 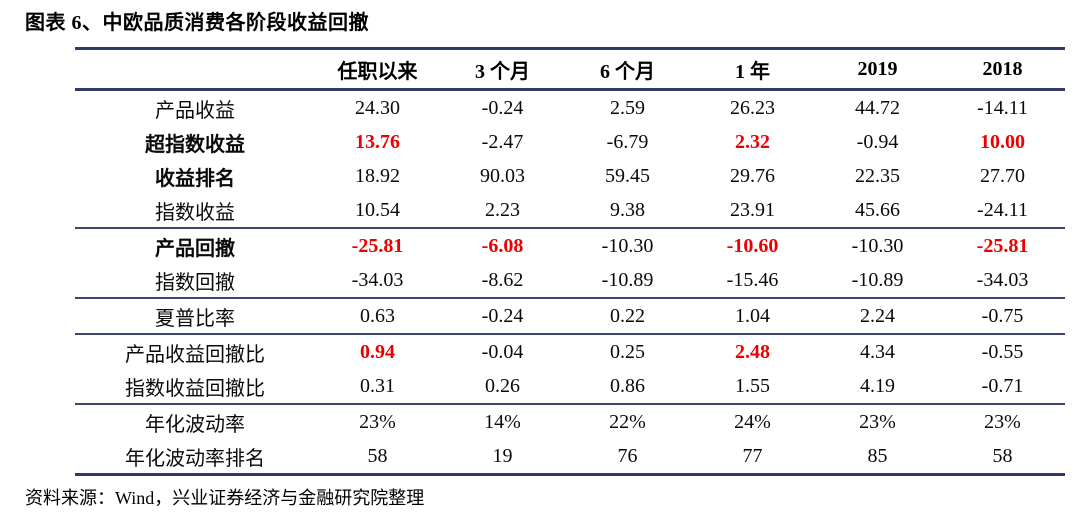 What do you see at coordinates (570, 108) in the screenshot?
I see `table-row: 产品收益 24.30 -0.24 2.59 26.23 44.72 -14.11` at bounding box center [570, 108].